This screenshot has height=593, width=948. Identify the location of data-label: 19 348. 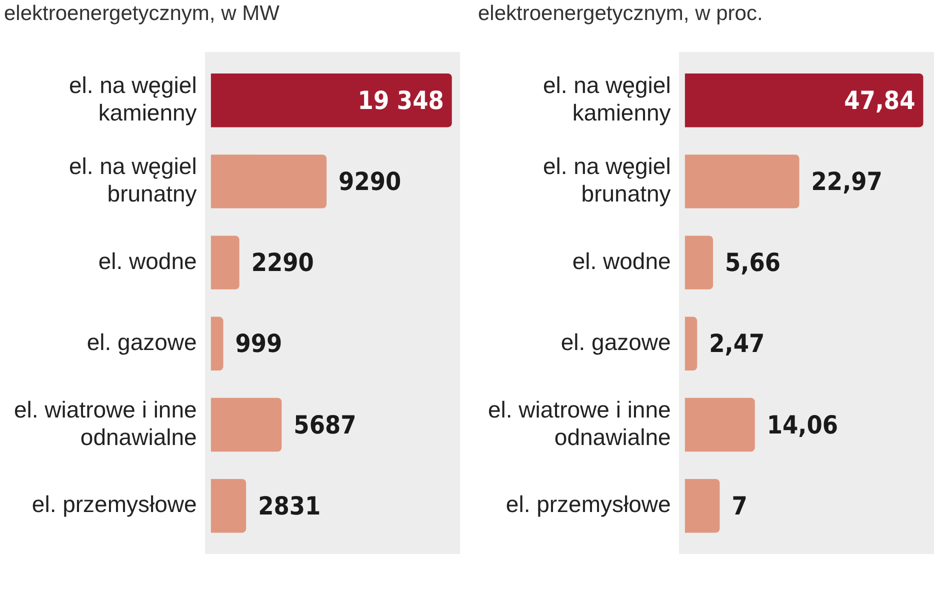
(401, 100).